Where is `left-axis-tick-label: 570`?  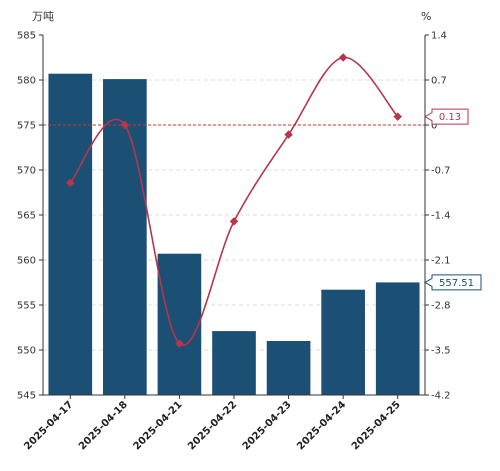
left-axis-tick-label: 570 is located at coordinates (26, 171).